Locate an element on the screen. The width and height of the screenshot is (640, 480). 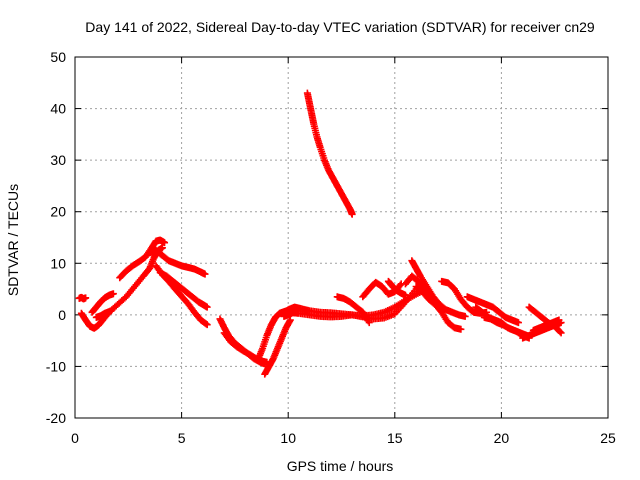
series-sat-k is located at coordinates (273, 334).